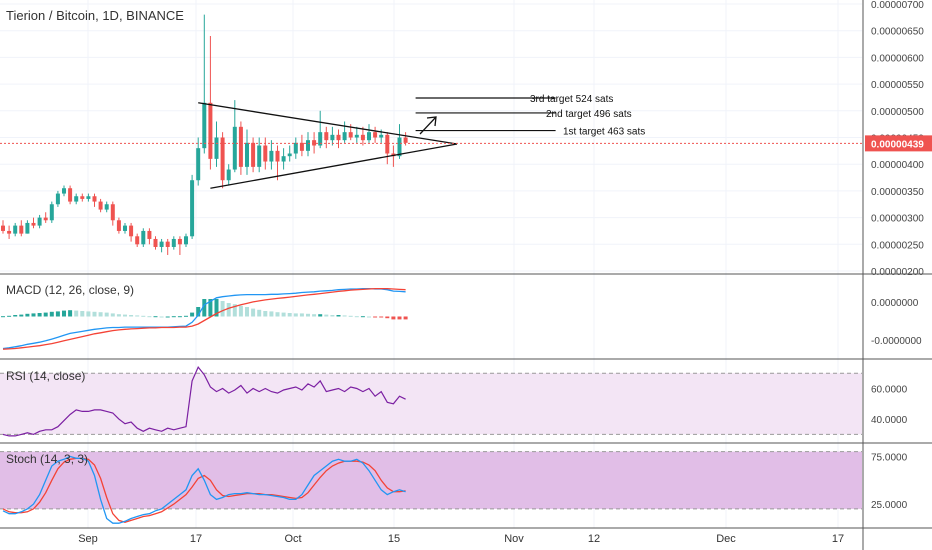  I want to click on target-label-2: 2nd target 496 sats, so click(589, 114).